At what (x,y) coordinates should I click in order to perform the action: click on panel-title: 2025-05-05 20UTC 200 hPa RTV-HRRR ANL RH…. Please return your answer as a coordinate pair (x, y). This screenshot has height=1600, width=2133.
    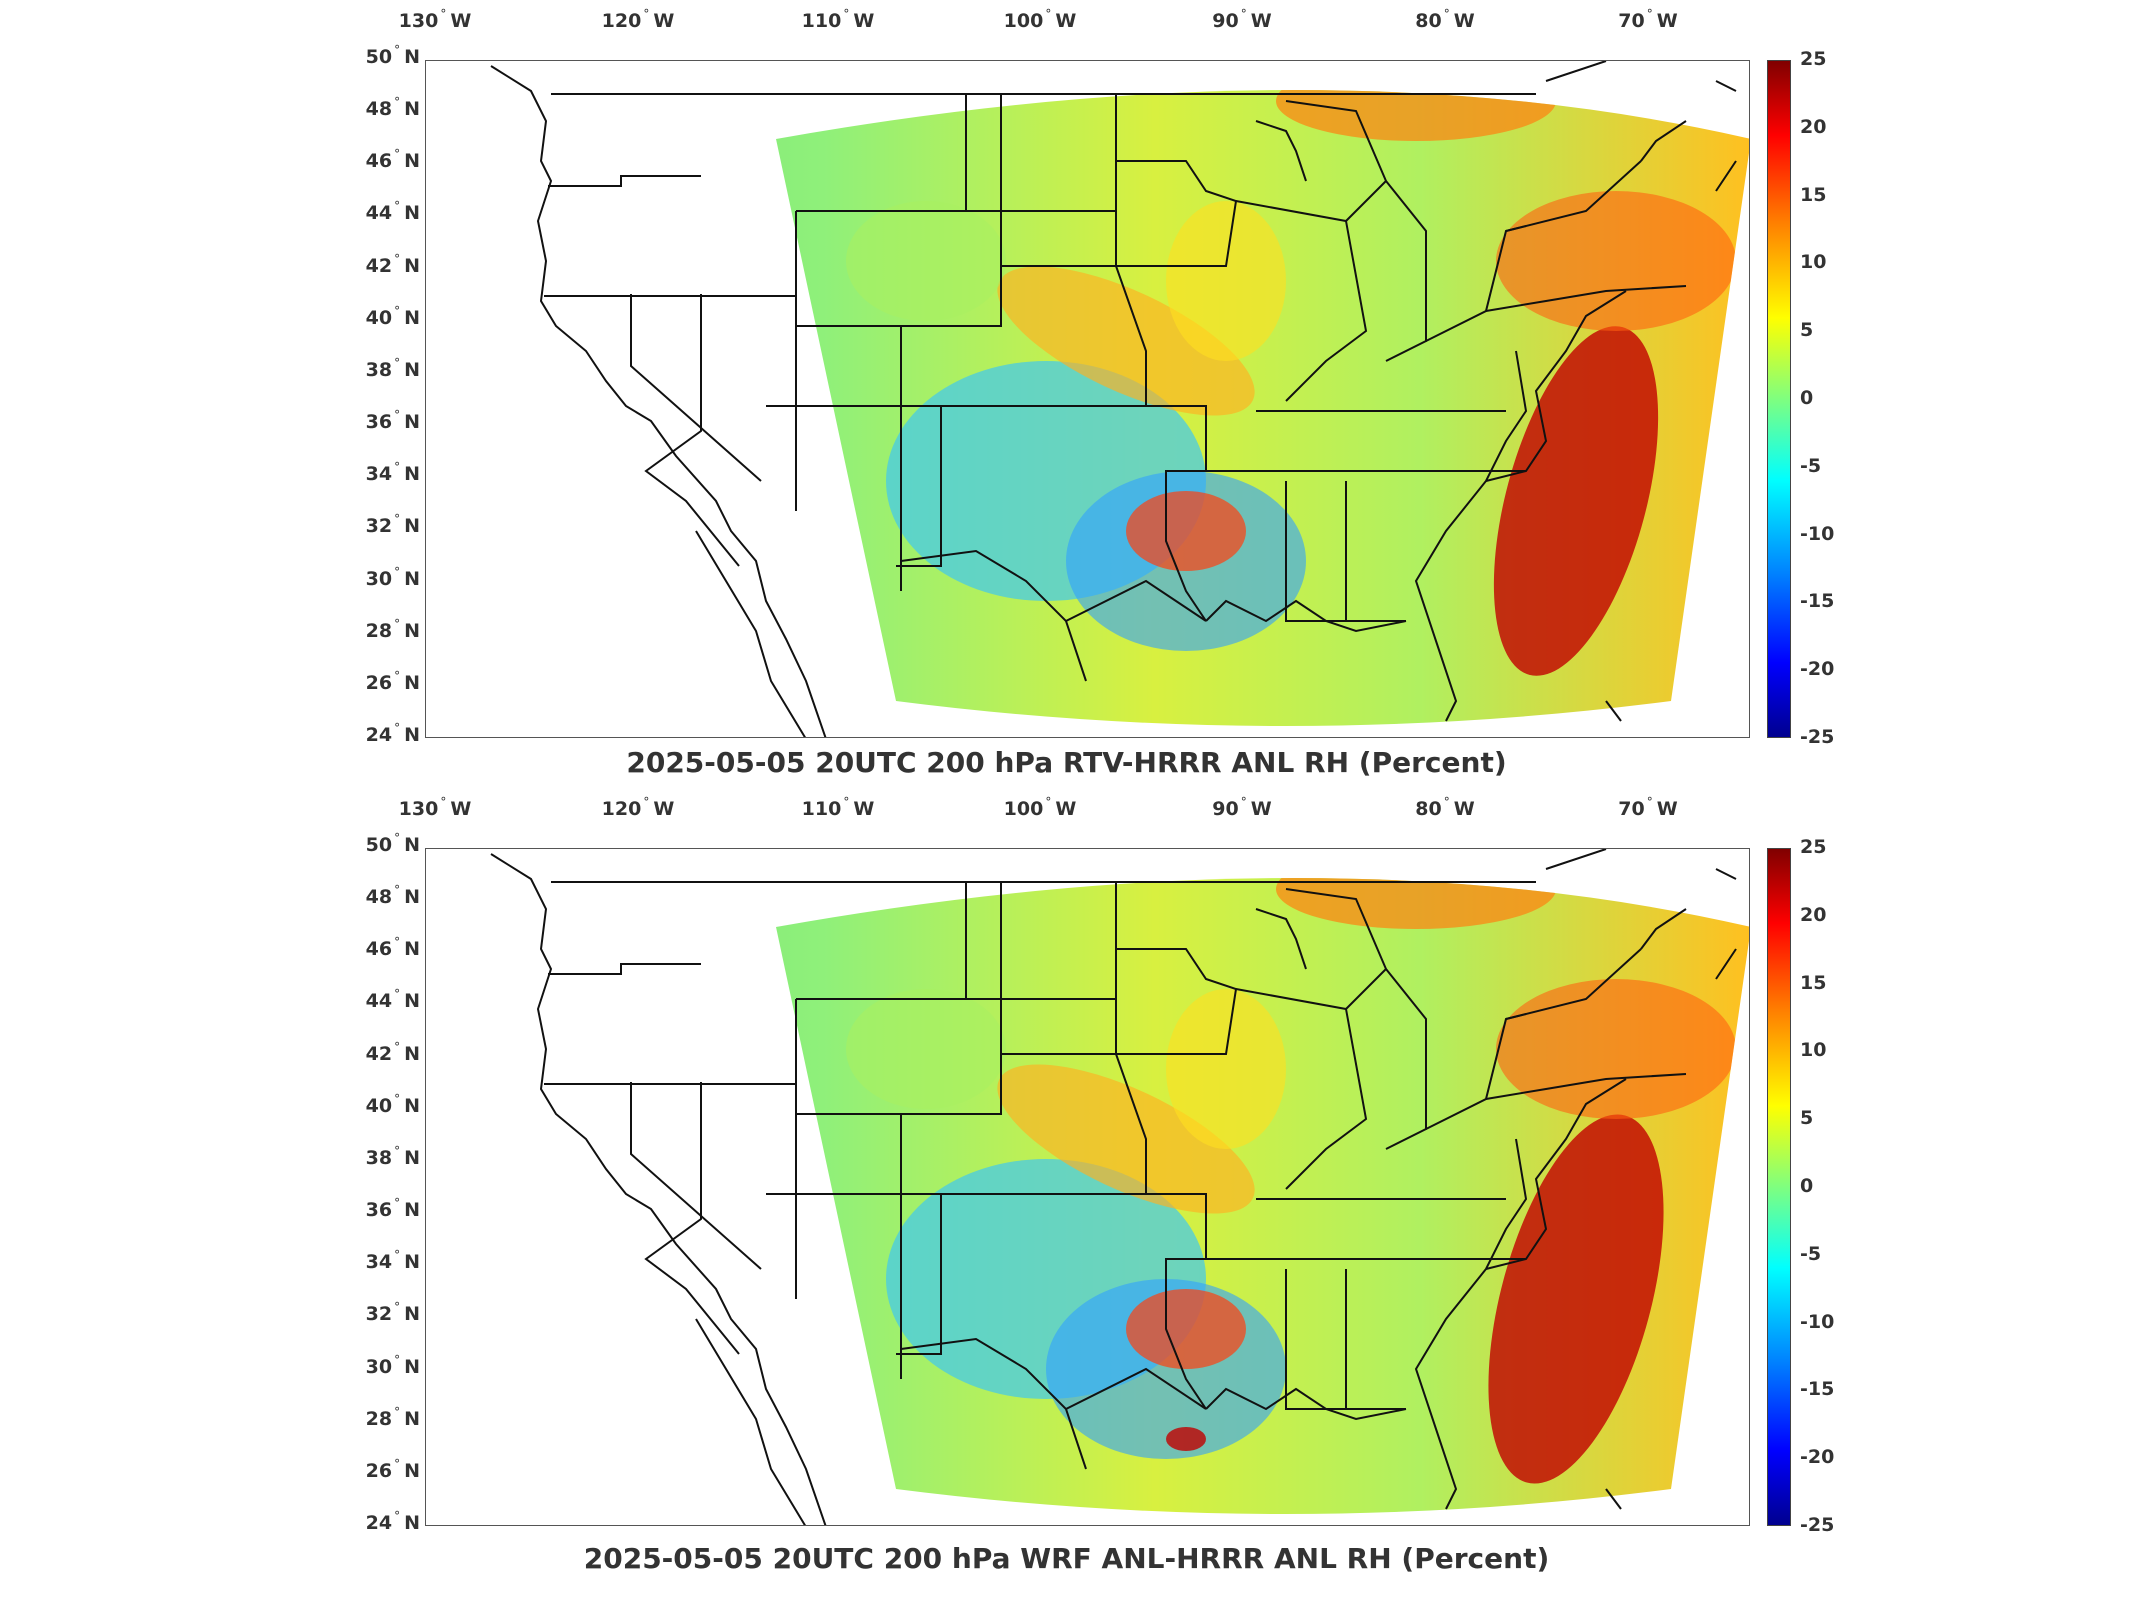
    Looking at the image, I should click on (1066, 762).